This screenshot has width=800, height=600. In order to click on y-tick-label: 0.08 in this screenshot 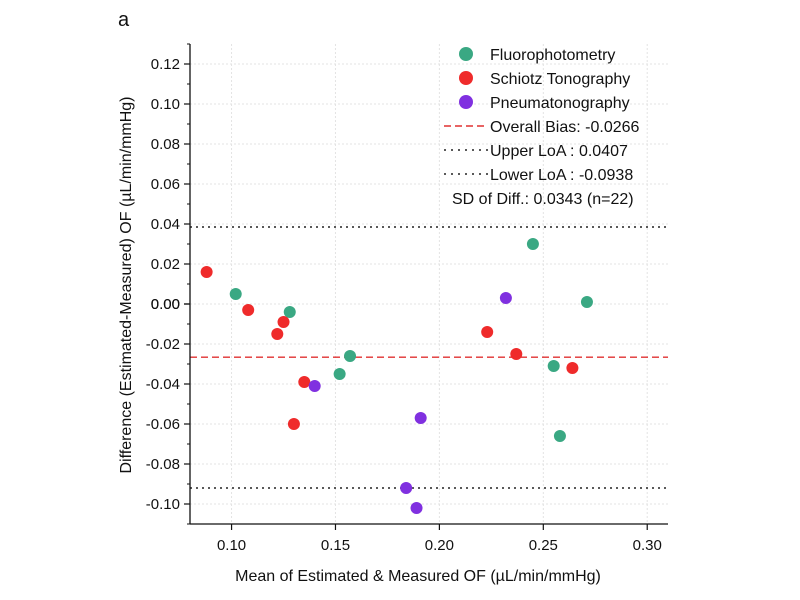, I will do `click(165, 144)`.